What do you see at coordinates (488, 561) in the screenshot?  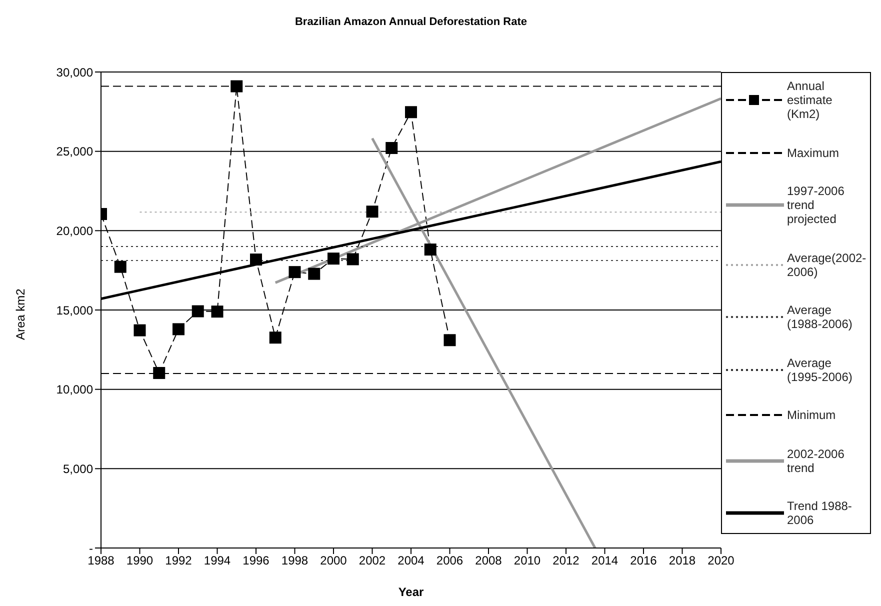 I see `x-tick-label: 2008` at bounding box center [488, 561].